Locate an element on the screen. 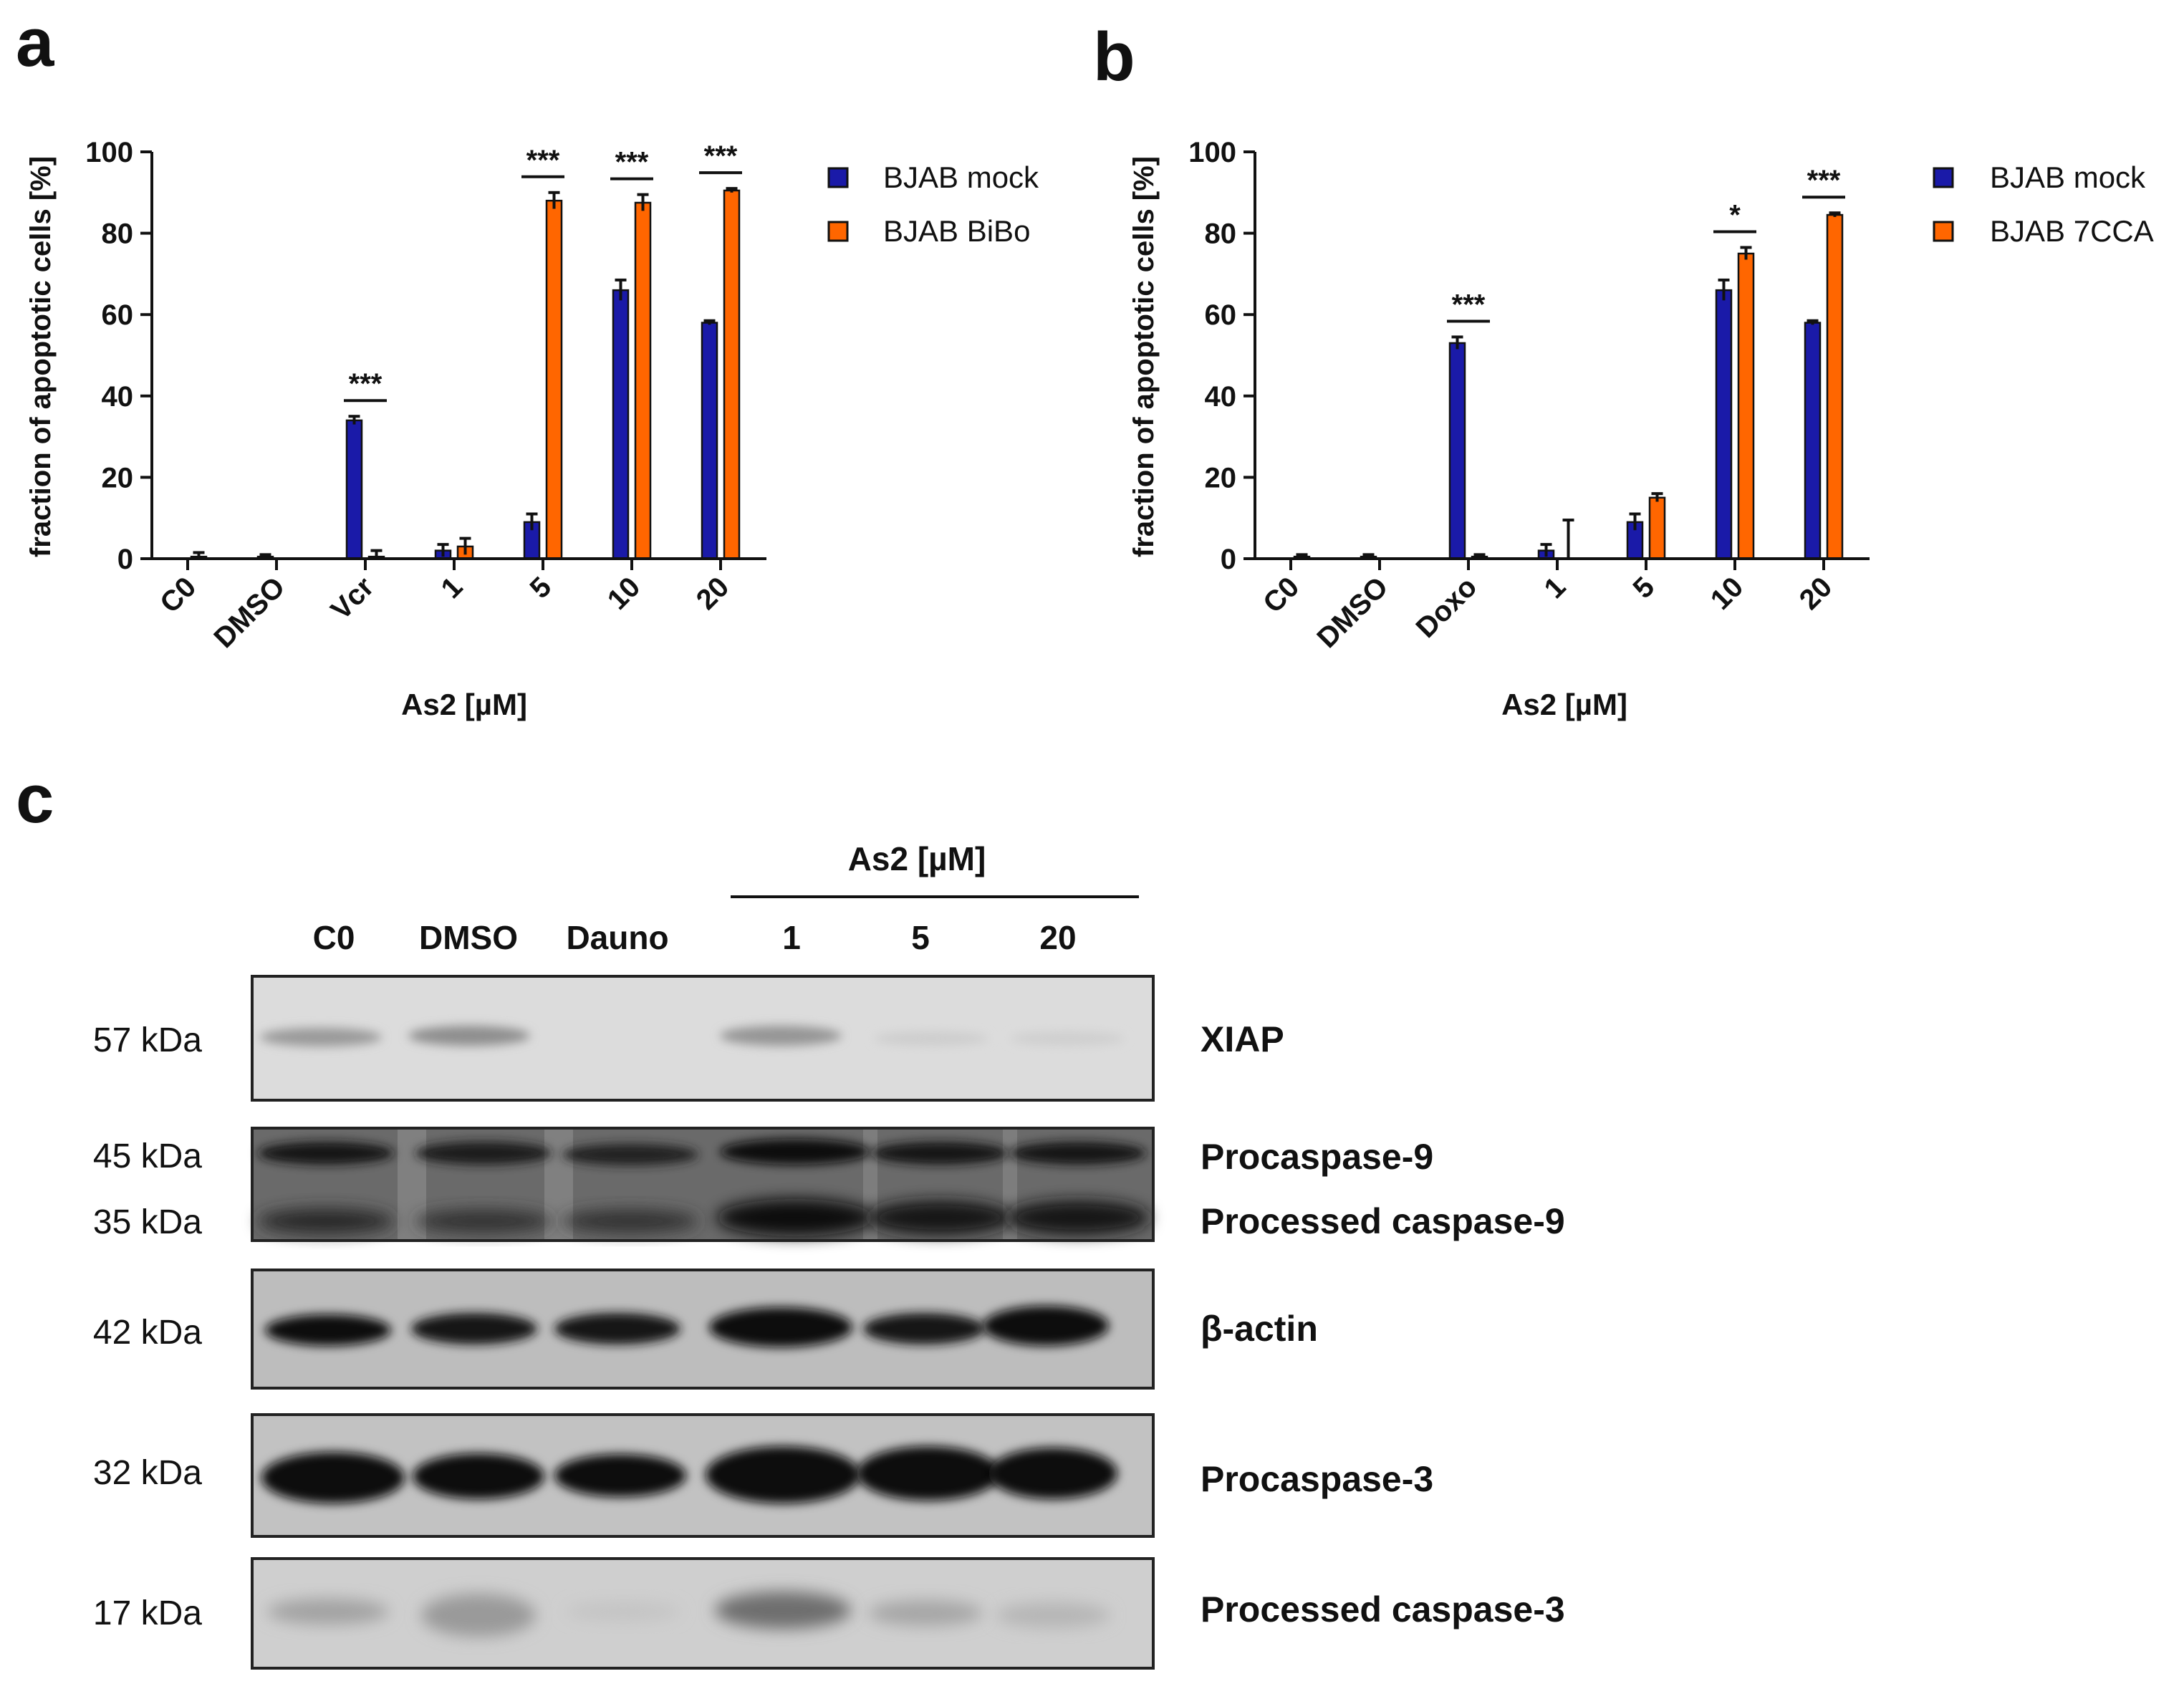 Image resolution: width=2184 pixels, height=1704 pixels. chart-a-x-ticks: C0 DMSO Vcr 1 5 10 20 is located at coordinates (444, 606).